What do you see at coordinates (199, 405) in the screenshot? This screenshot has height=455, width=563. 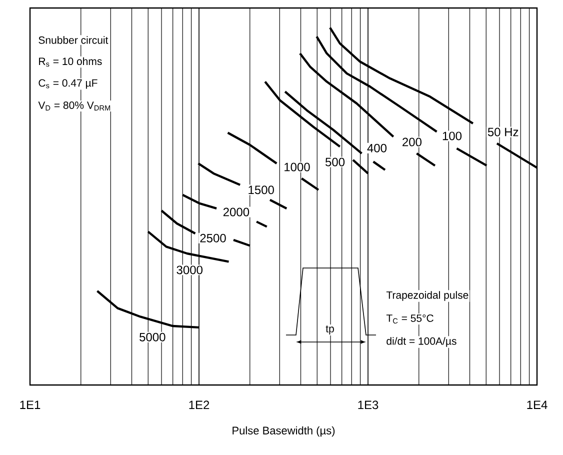 I see `x-tick-label: 1E2` at bounding box center [199, 405].